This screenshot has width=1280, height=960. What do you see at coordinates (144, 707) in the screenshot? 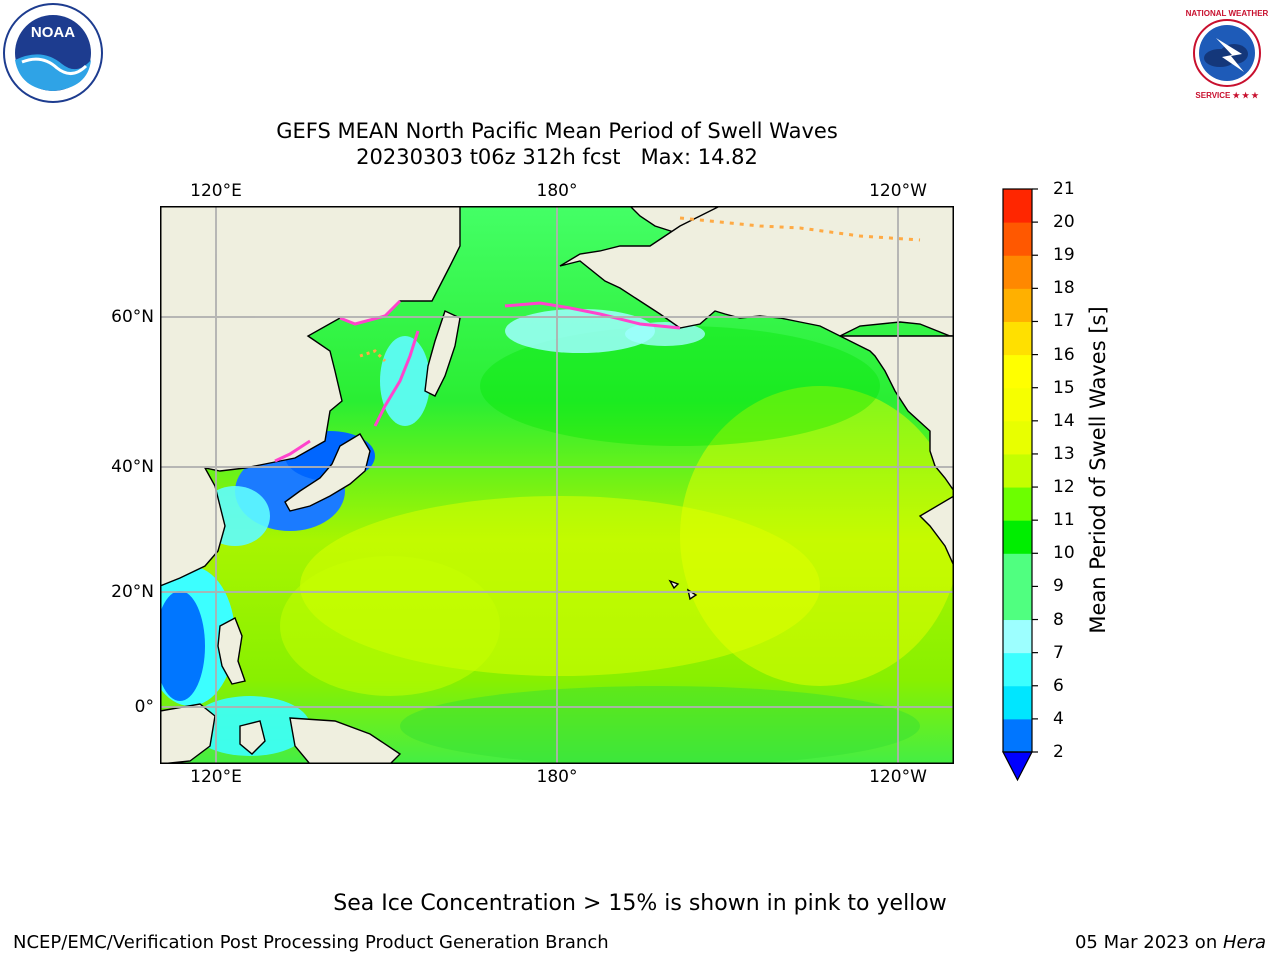
I see `lat-label: 0°` at bounding box center [144, 707].